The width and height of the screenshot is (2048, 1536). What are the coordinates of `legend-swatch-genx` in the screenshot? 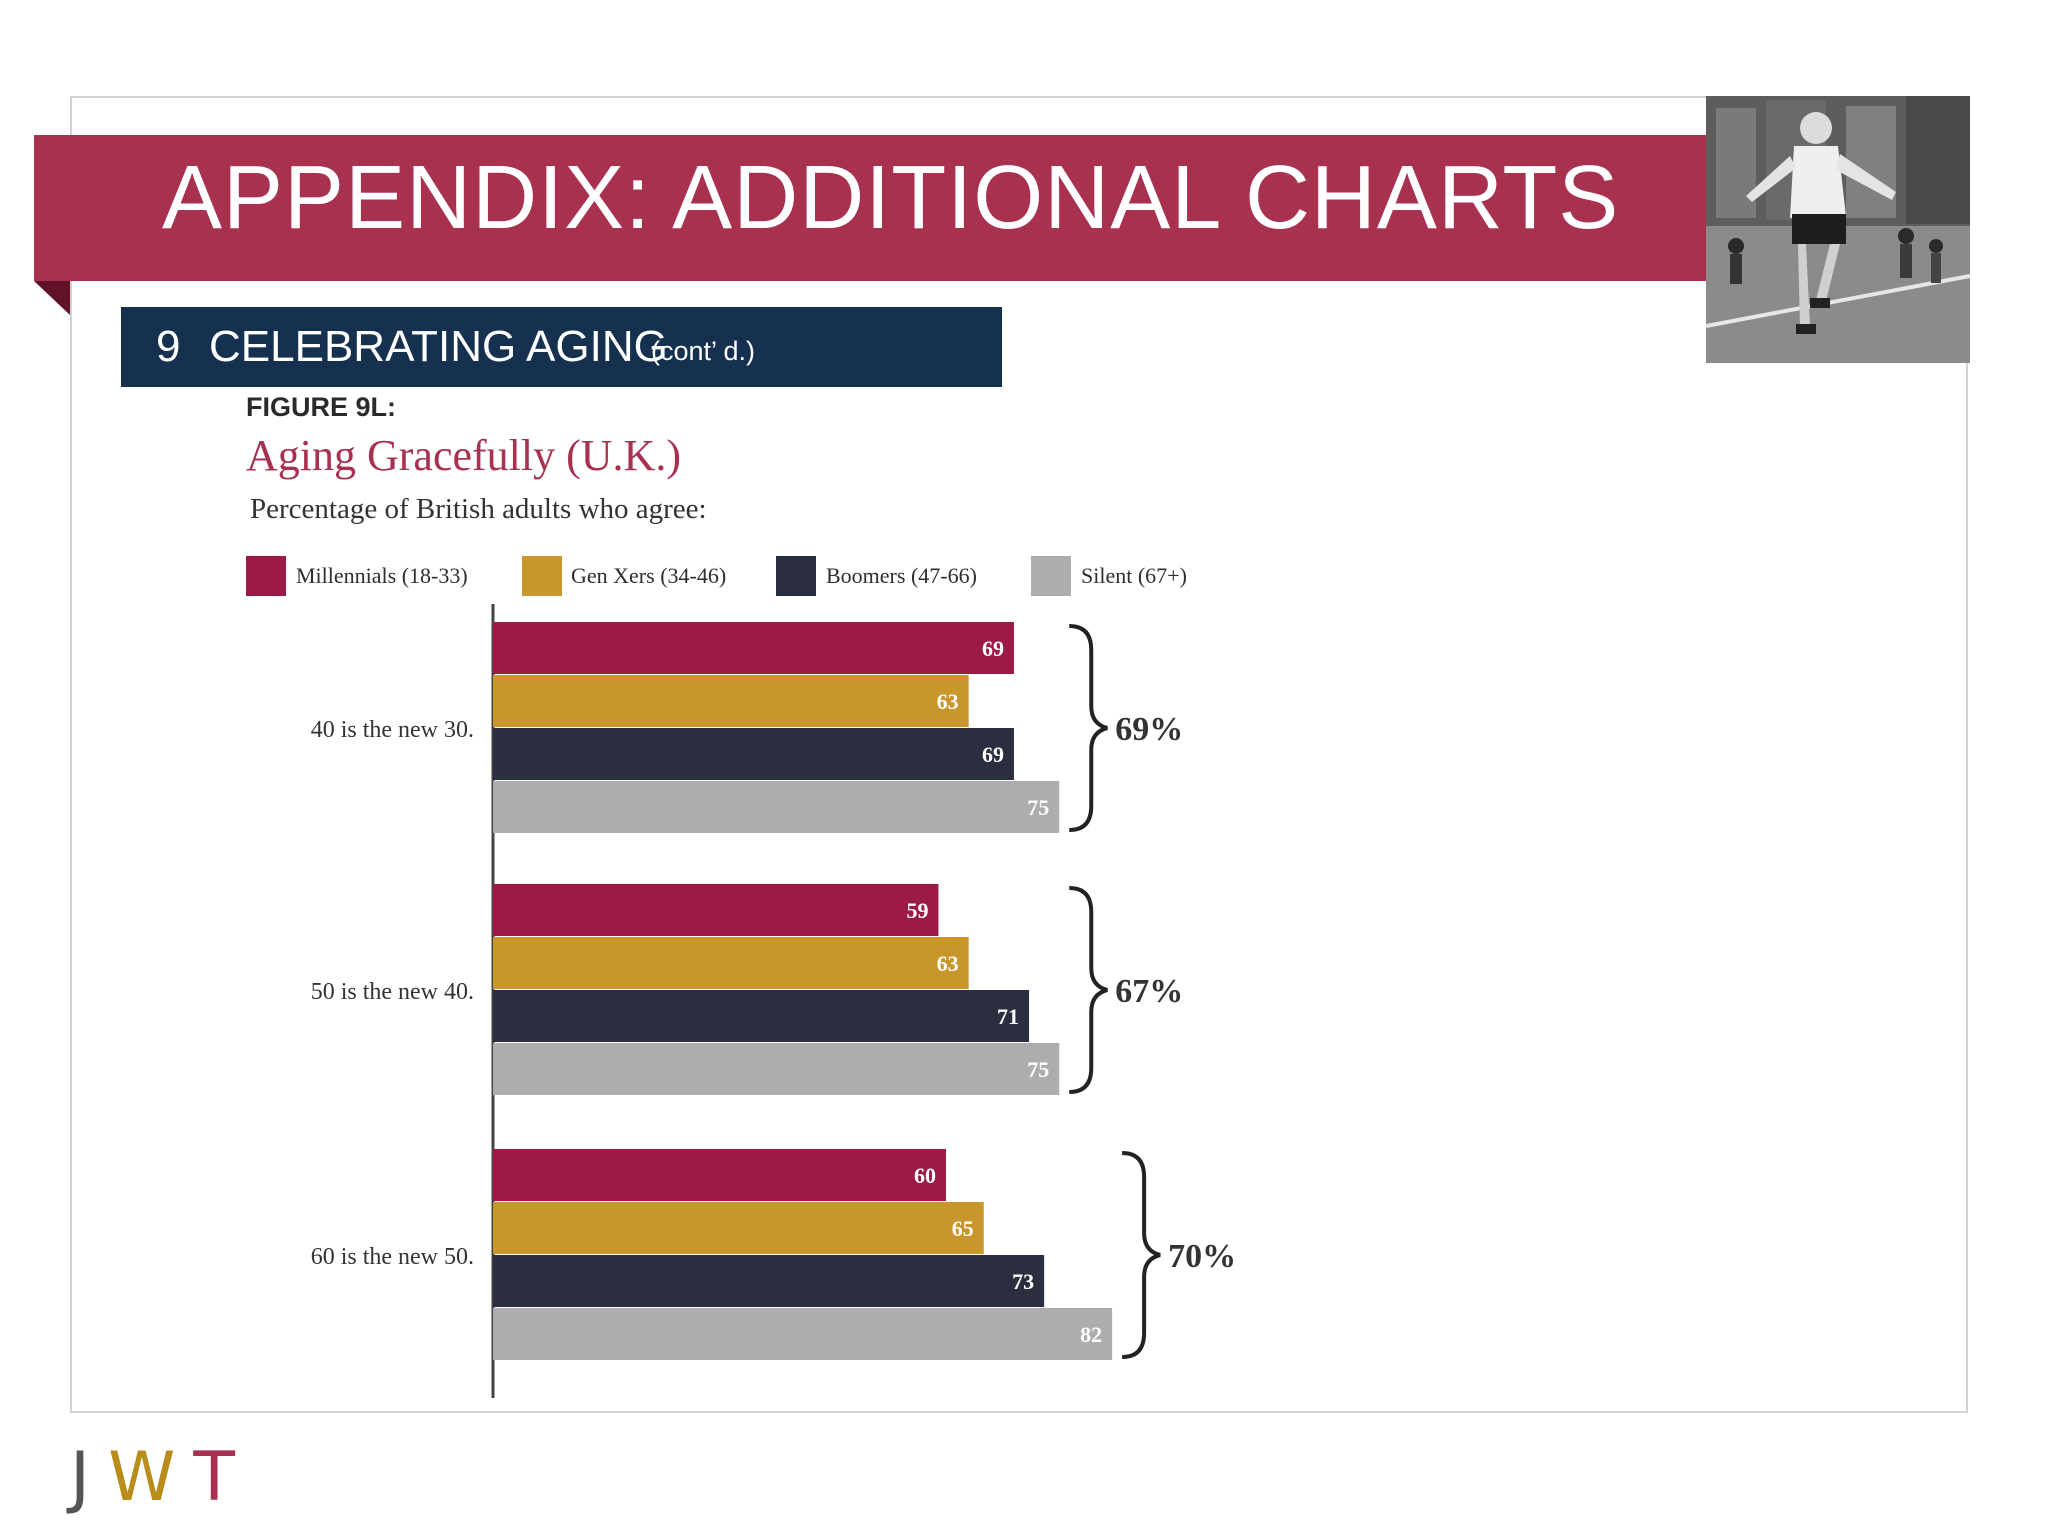 It's located at (542, 576).